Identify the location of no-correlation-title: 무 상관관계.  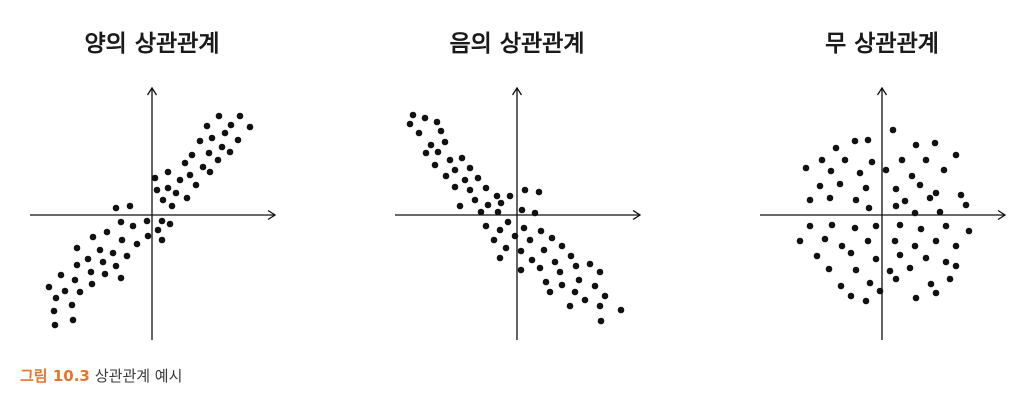
(882, 44).